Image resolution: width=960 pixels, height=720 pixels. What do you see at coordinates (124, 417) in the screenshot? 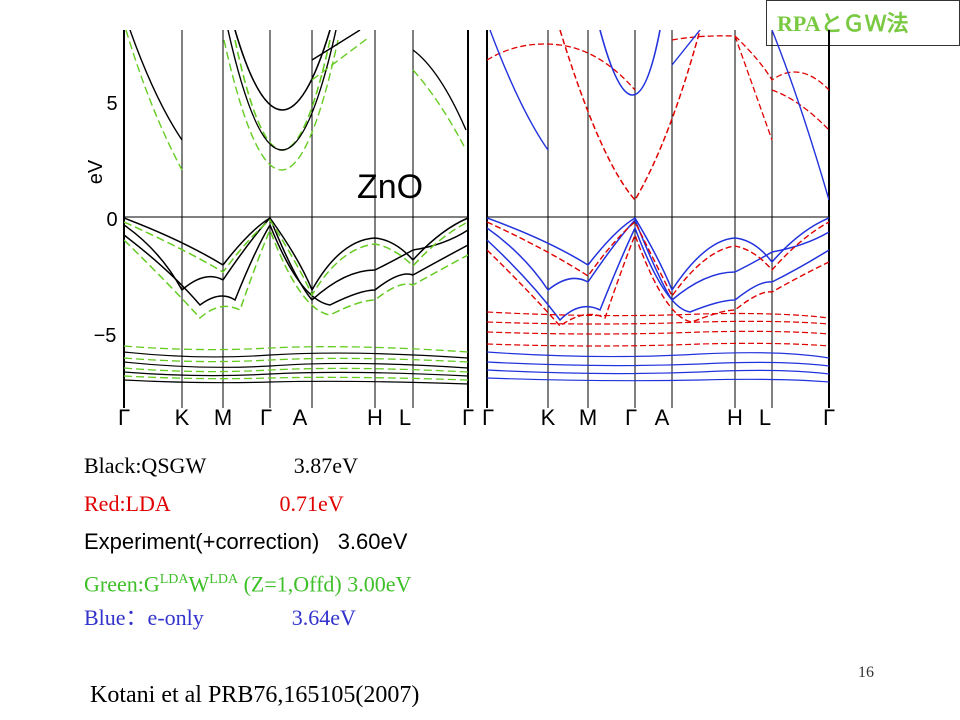
I see `k-label-gamma-1: Γ` at bounding box center [124, 417].